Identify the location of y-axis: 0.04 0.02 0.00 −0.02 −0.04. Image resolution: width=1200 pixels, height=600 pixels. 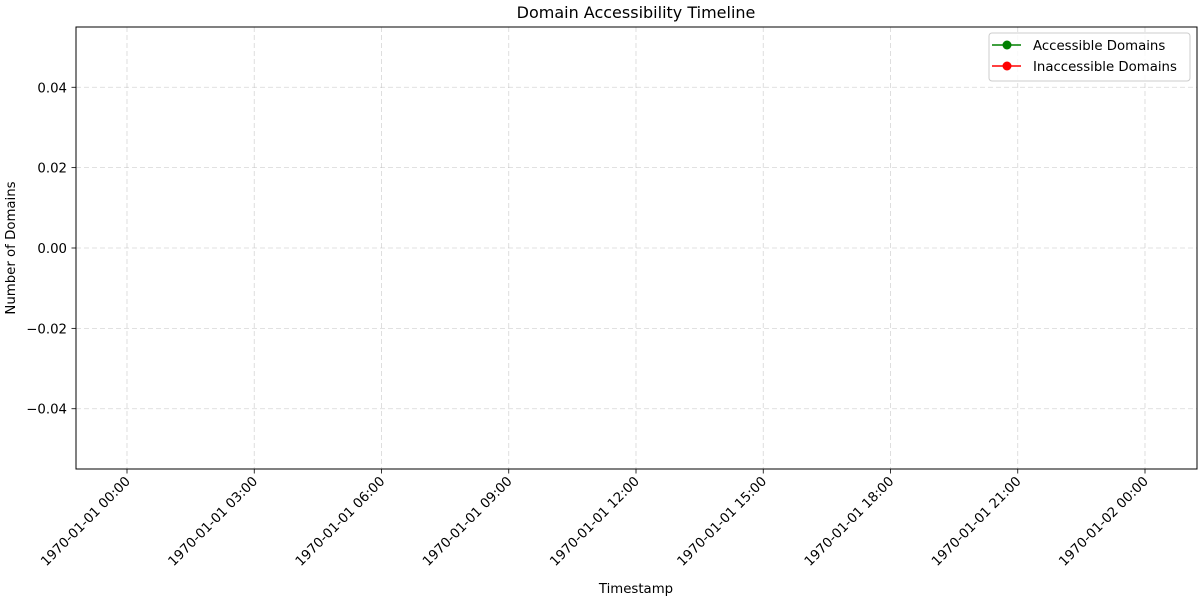
(51, 249).